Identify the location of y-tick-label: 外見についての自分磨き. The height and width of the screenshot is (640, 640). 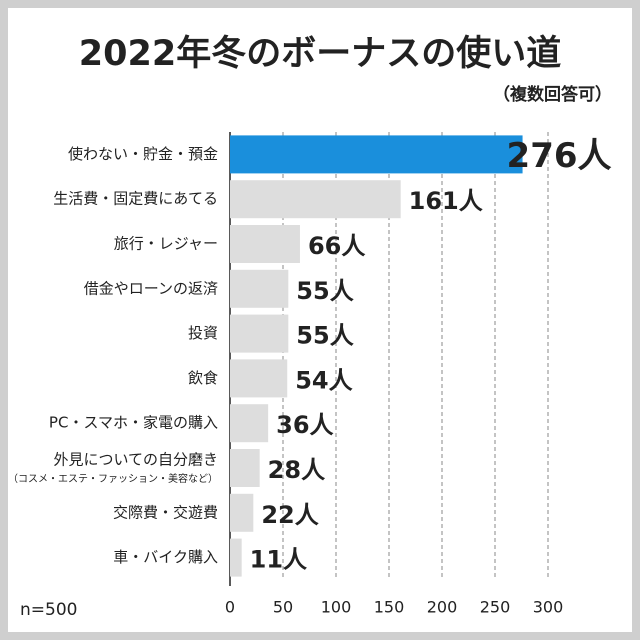
(135, 460).